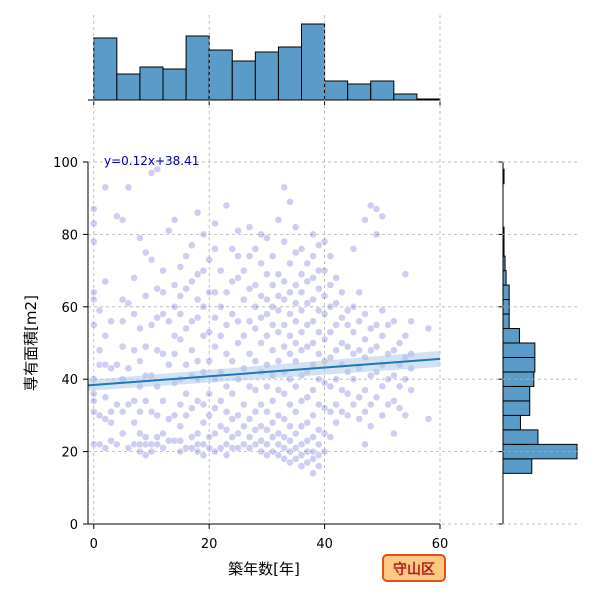 The image size is (600, 600). Describe the element at coordinates (264, 64) in the screenshot. I see `x-marginal-histogram` at that location.